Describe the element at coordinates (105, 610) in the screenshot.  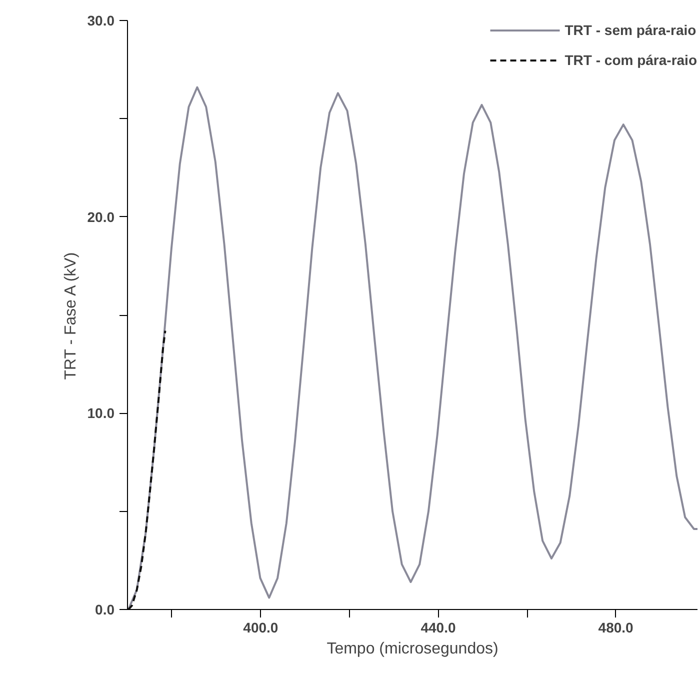
I see `y-tick-label: 0.0` at that location.